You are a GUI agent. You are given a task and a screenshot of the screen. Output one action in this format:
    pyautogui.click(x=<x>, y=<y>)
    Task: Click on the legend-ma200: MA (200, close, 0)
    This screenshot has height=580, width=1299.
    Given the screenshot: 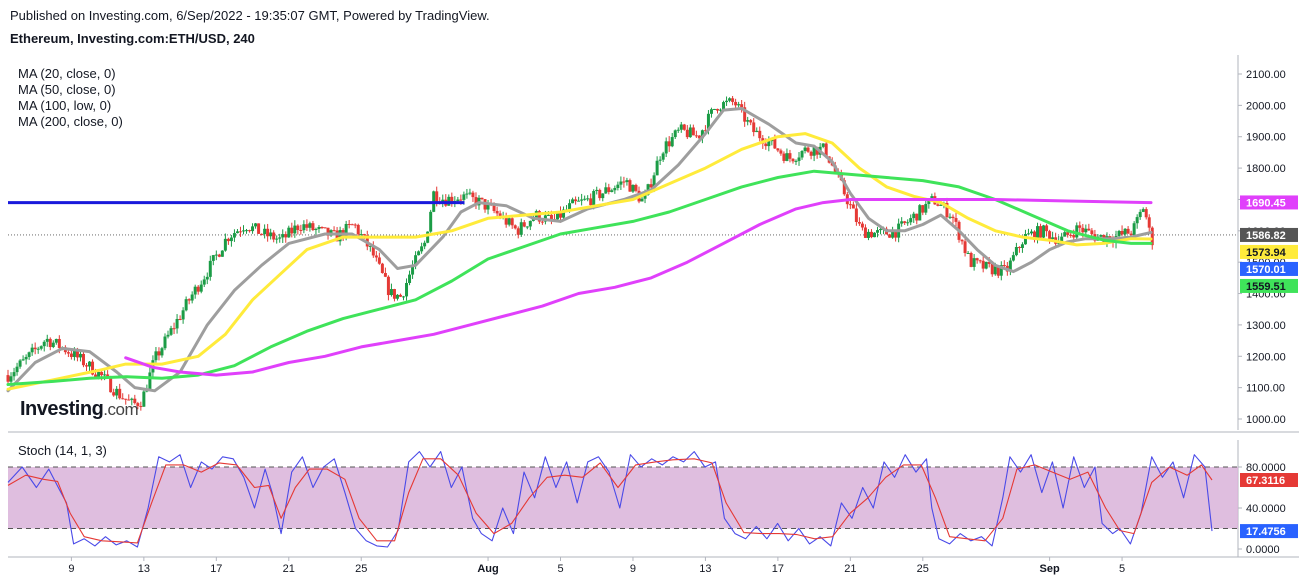 What is the action you would take?
    pyautogui.click(x=70, y=121)
    